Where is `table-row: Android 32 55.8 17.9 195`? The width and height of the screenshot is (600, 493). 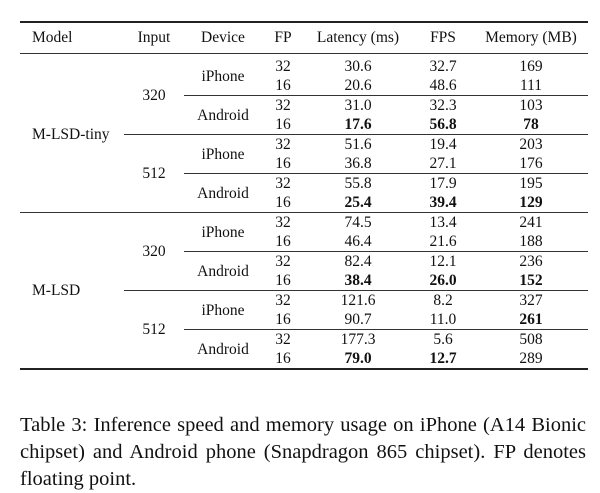
table-row: Android 32 55.8 17.9 195 is located at coordinates (304, 193).